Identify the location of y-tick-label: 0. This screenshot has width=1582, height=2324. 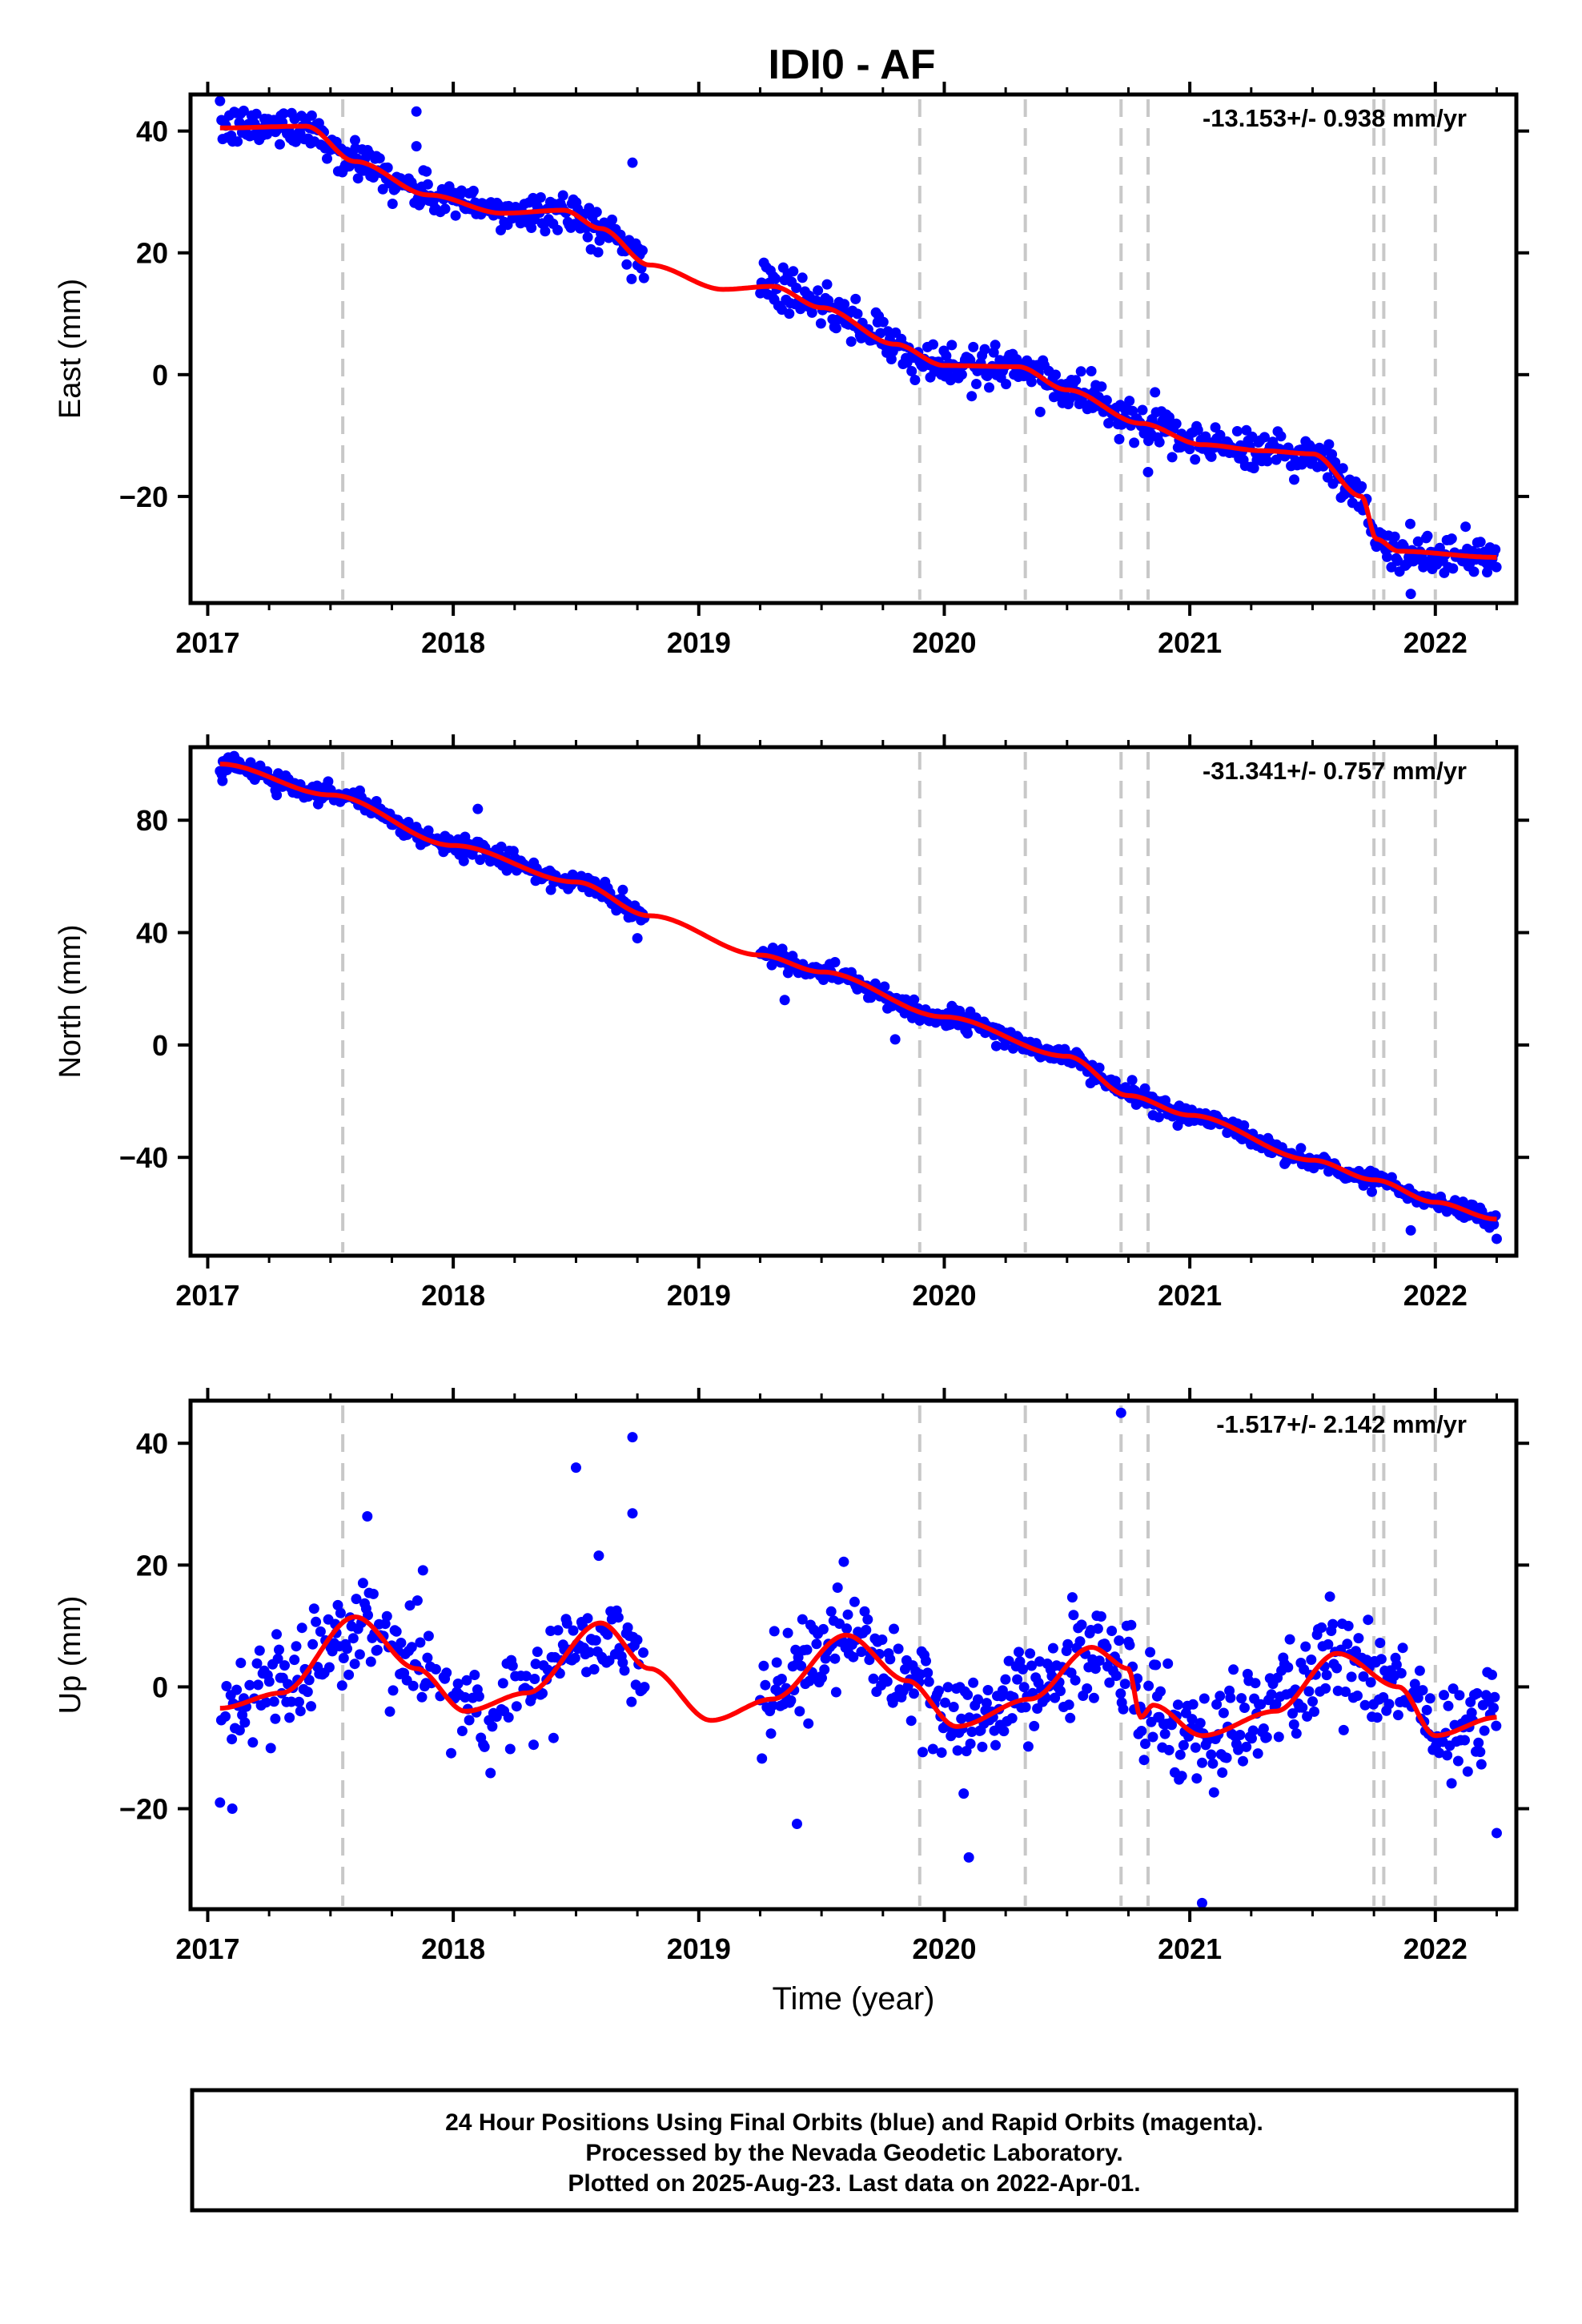
(160, 1045).